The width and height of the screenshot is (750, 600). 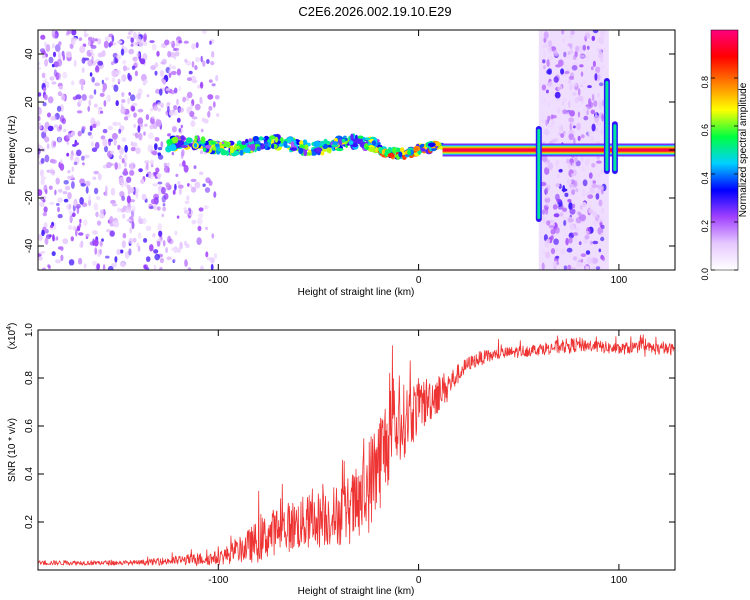 I want to click on signal-streak-inner, so click(x=539, y=174).